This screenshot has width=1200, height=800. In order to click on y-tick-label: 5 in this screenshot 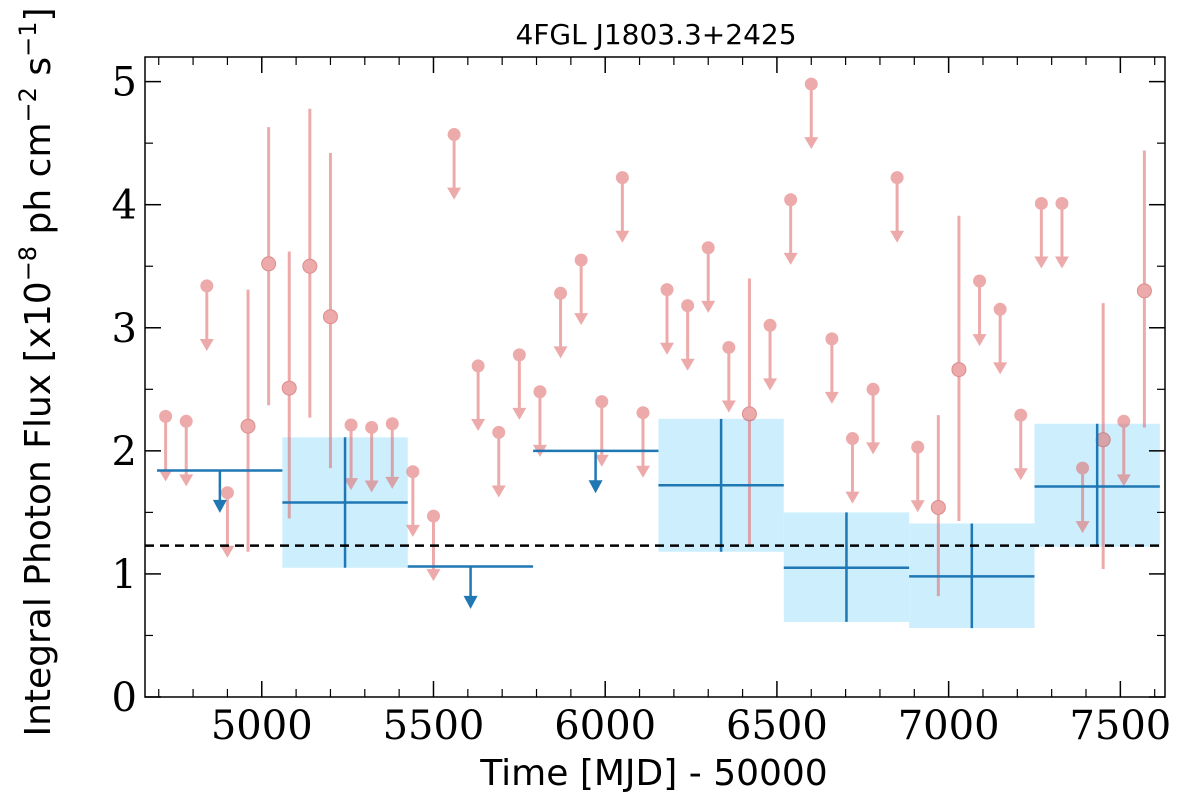, I will do `click(124, 83)`.